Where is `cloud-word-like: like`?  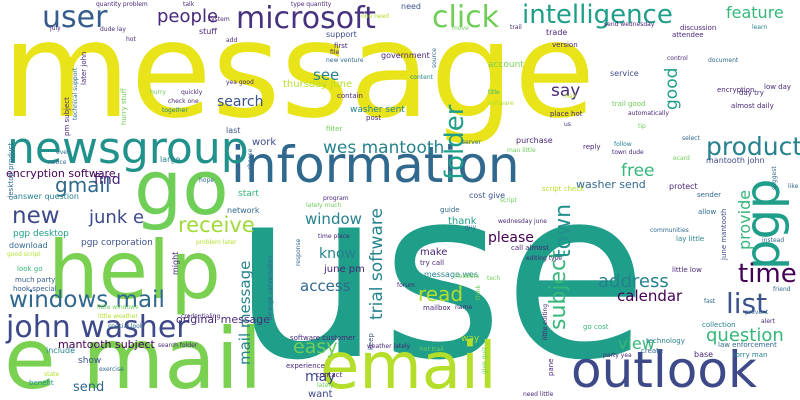 cloud-word-like: like is located at coordinates (793, 186).